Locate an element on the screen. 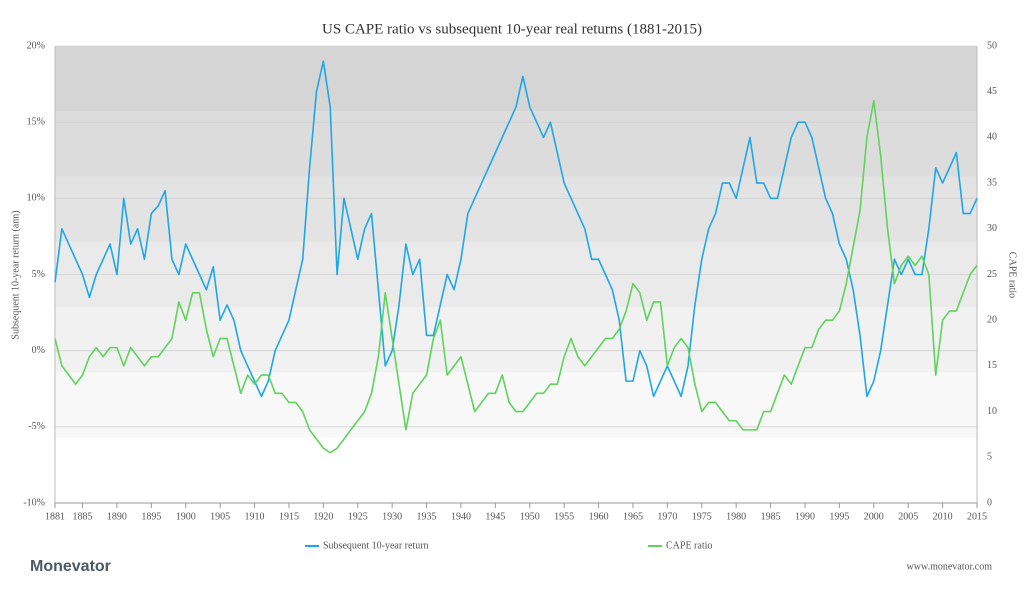 This screenshot has height=593, width=1024. y2-tick-label: 0 is located at coordinates (989, 502).